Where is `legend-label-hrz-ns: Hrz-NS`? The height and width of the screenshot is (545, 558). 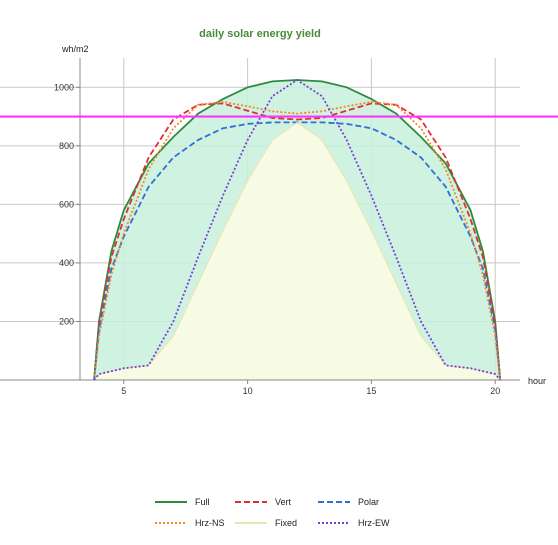 legend-label-hrz-ns: Hrz-NS is located at coordinates (210, 523).